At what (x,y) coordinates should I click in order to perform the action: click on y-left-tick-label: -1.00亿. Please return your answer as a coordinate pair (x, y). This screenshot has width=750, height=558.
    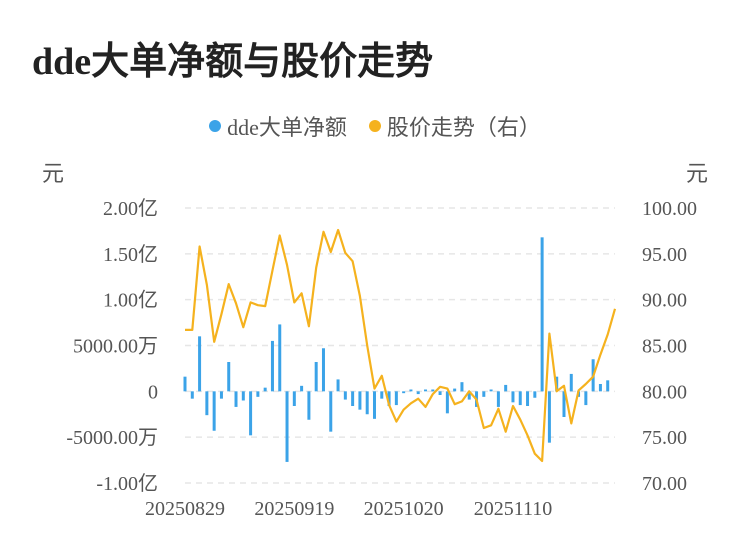
    Looking at the image, I should click on (127, 483).